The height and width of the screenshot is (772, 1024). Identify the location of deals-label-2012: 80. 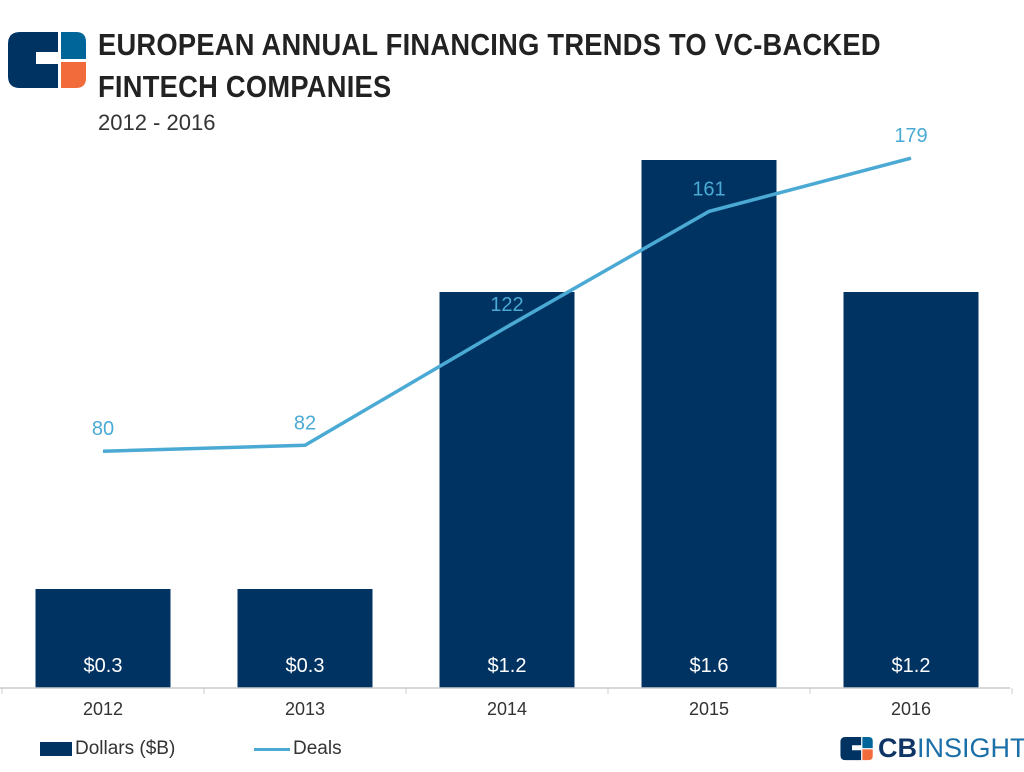
(103, 429).